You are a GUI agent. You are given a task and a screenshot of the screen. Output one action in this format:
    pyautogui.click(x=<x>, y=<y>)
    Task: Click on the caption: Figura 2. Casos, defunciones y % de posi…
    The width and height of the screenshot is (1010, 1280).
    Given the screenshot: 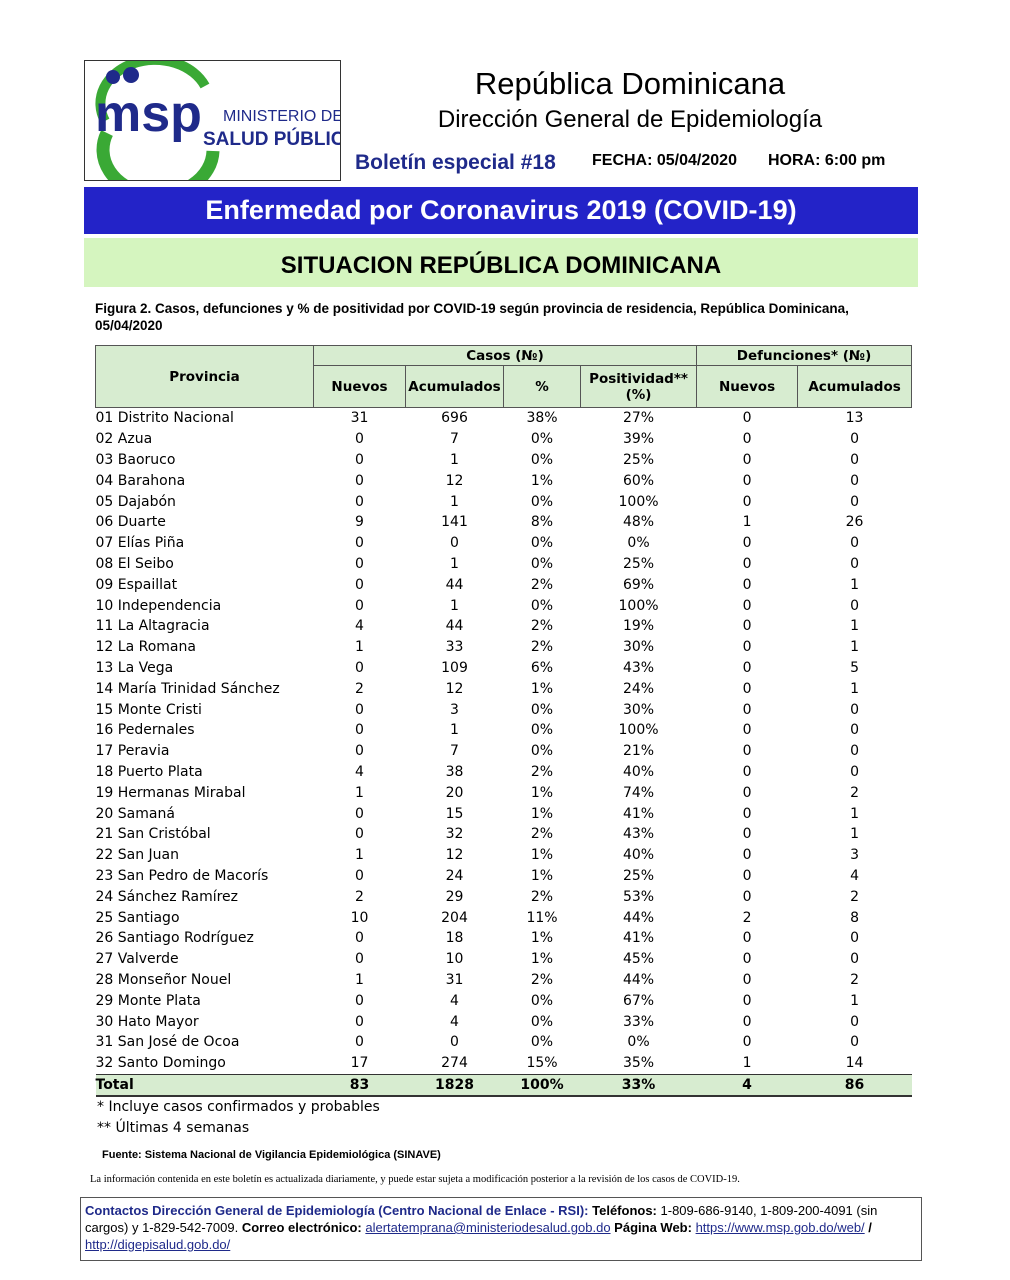 What is the action you would take?
    pyautogui.click(x=472, y=317)
    